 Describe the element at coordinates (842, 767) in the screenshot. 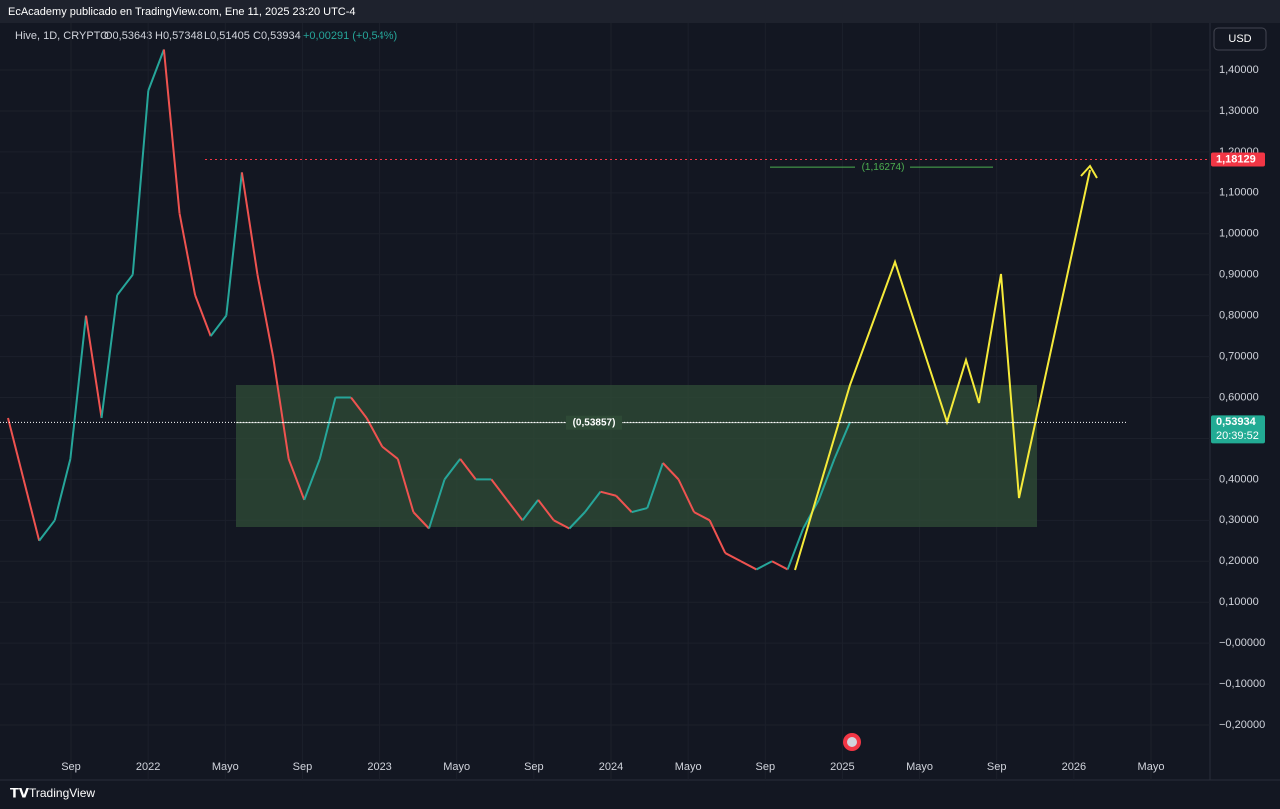

I see `x-tick-label: 2025` at that location.